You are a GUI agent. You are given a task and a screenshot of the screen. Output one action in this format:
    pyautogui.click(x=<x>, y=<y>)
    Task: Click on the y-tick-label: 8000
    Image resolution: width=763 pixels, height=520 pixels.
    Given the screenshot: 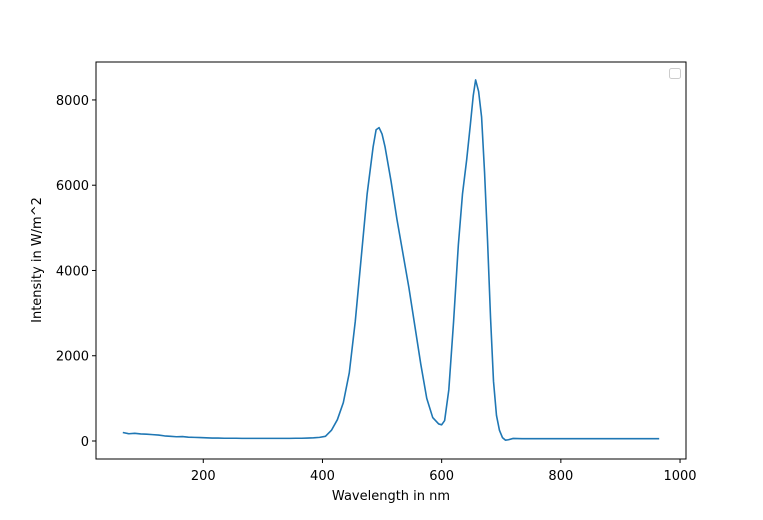 What is the action you would take?
    pyautogui.click(x=72, y=101)
    